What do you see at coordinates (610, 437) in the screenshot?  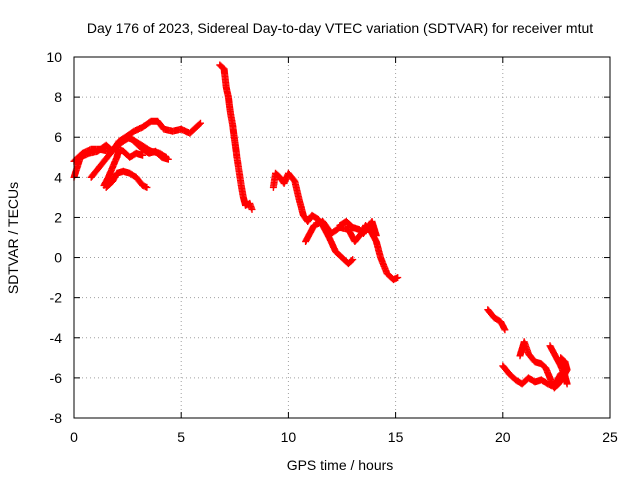 I see `x-tick-label: 25` at bounding box center [610, 437].